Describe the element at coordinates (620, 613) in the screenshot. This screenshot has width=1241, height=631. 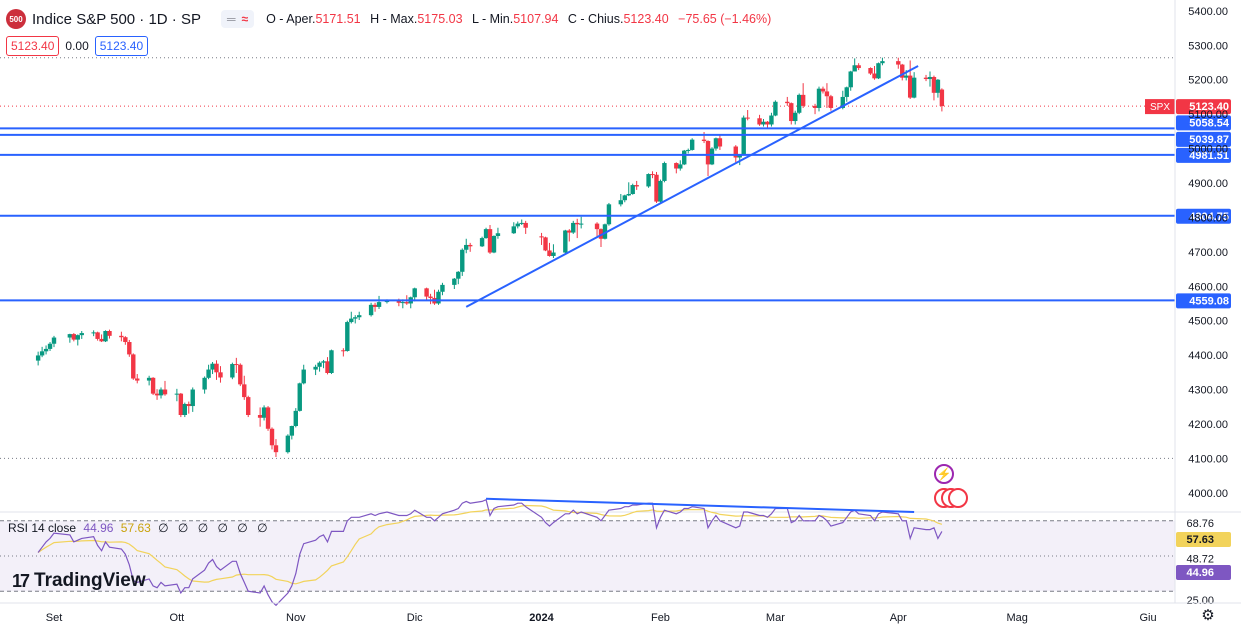
I see `time-axis: Set Ott Nov Dic 2024 Feb Mar Apr Mag Giu` at that location.